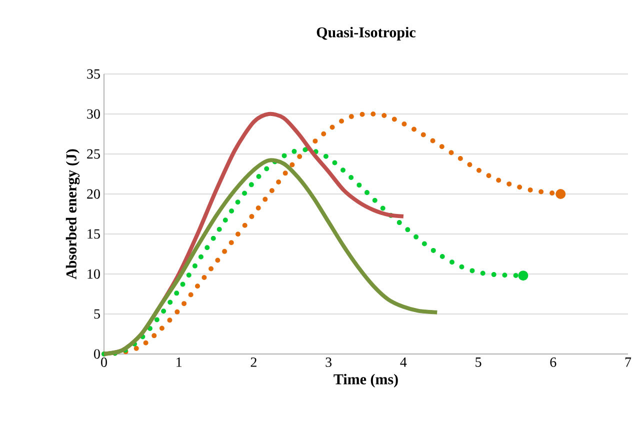  I want to click on x-axis-title: Time (ms), so click(366, 381).